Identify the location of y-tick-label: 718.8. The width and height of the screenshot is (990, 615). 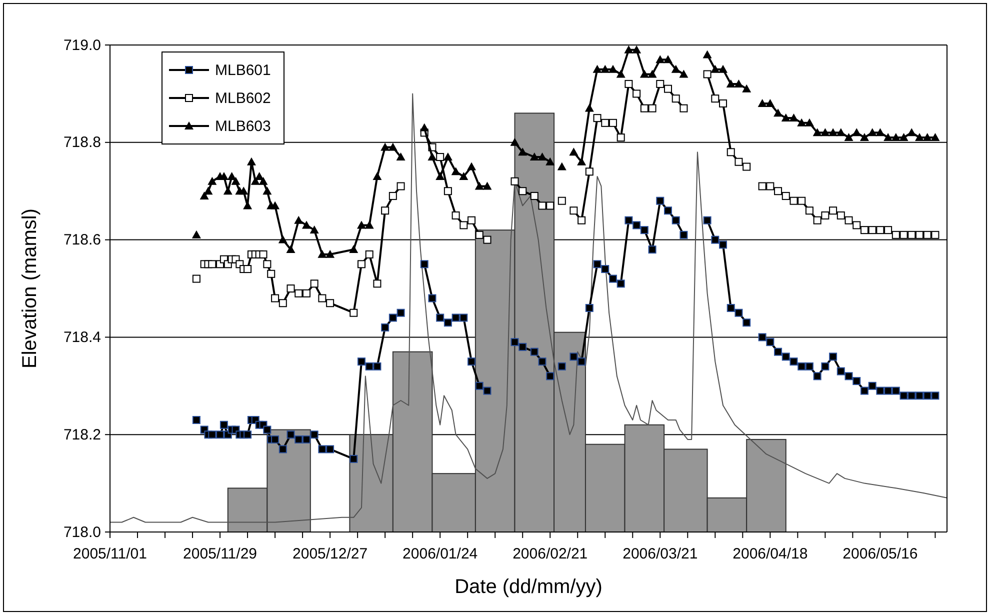
(82, 143).